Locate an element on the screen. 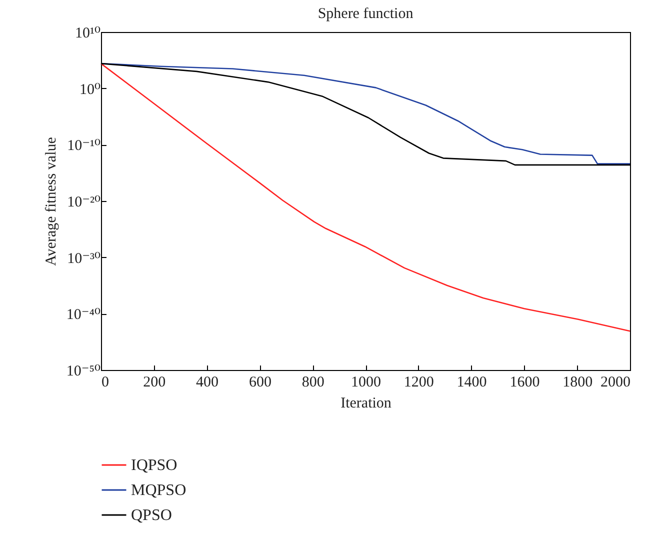 Image resolution: width=651 pixels, height=536 pixels. x-tick-label: 1400 is located at coordinates (471, 382).